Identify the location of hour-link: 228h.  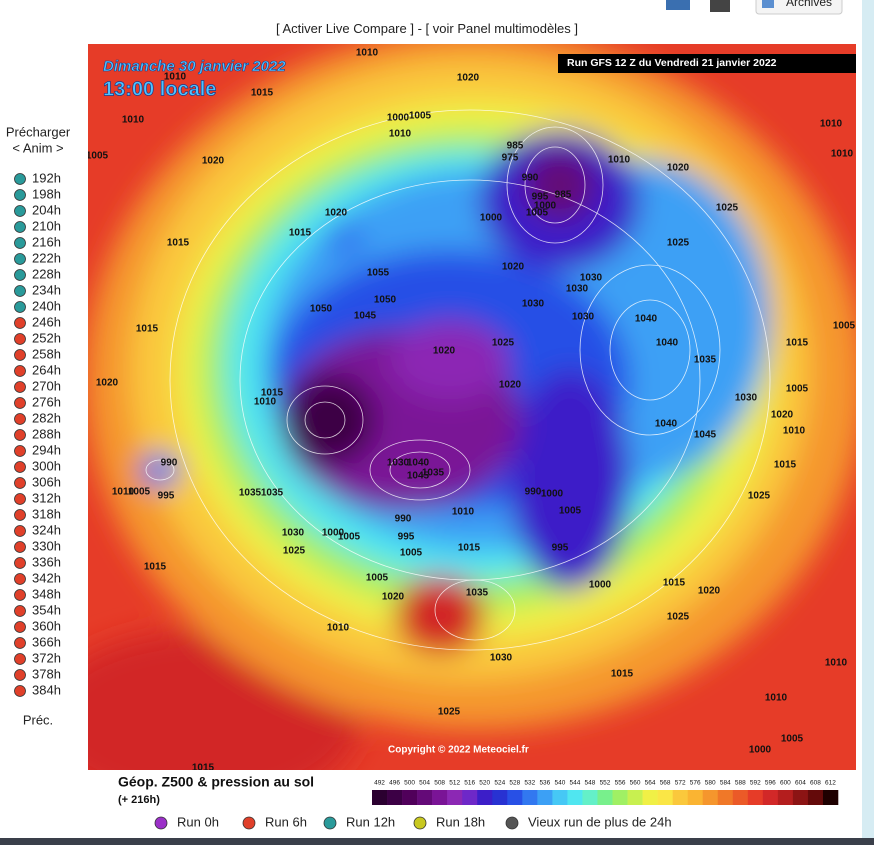
(46, 273).